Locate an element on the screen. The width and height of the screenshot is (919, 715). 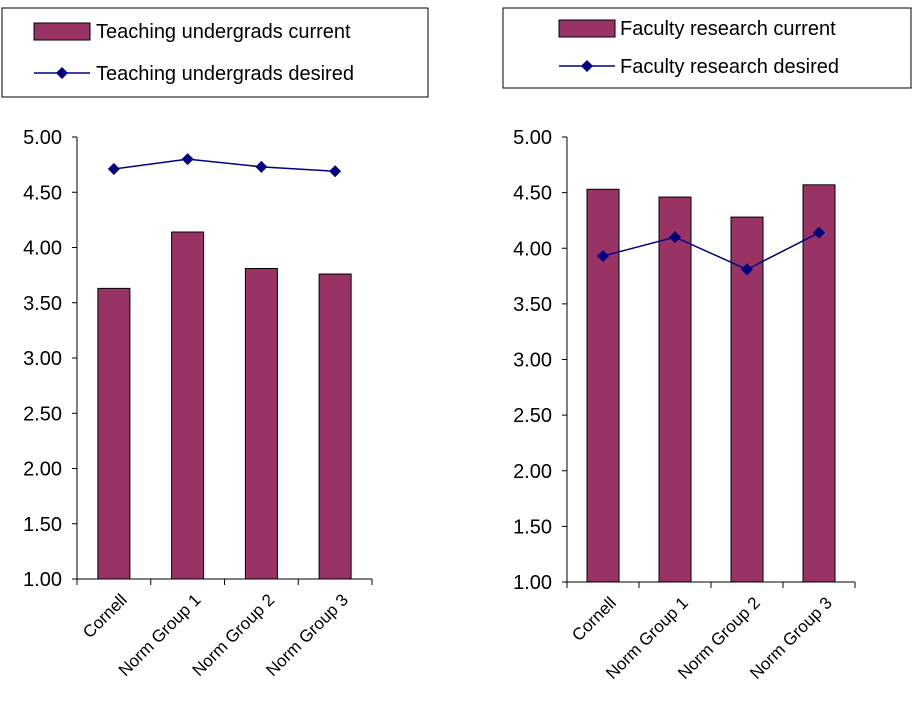
legend-label-current: Teaching undergrads current is located at coordinates (223, 32).